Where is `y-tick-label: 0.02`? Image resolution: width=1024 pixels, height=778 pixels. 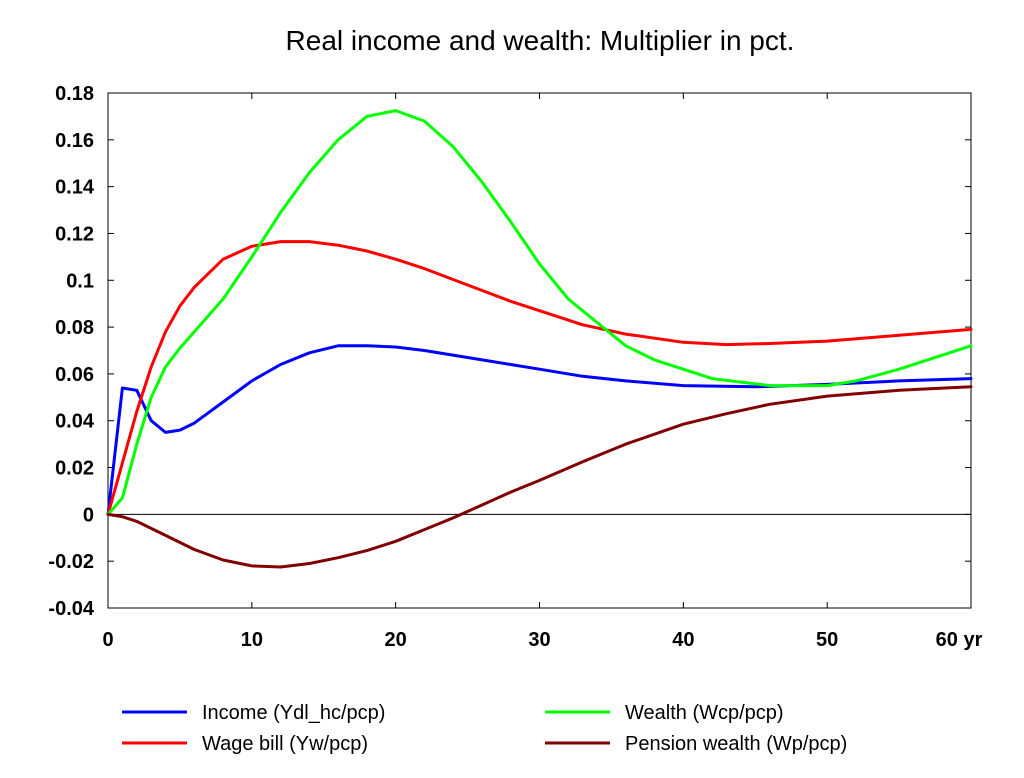 y-tick-label: 0.02 is located at coordinates (74, 469).